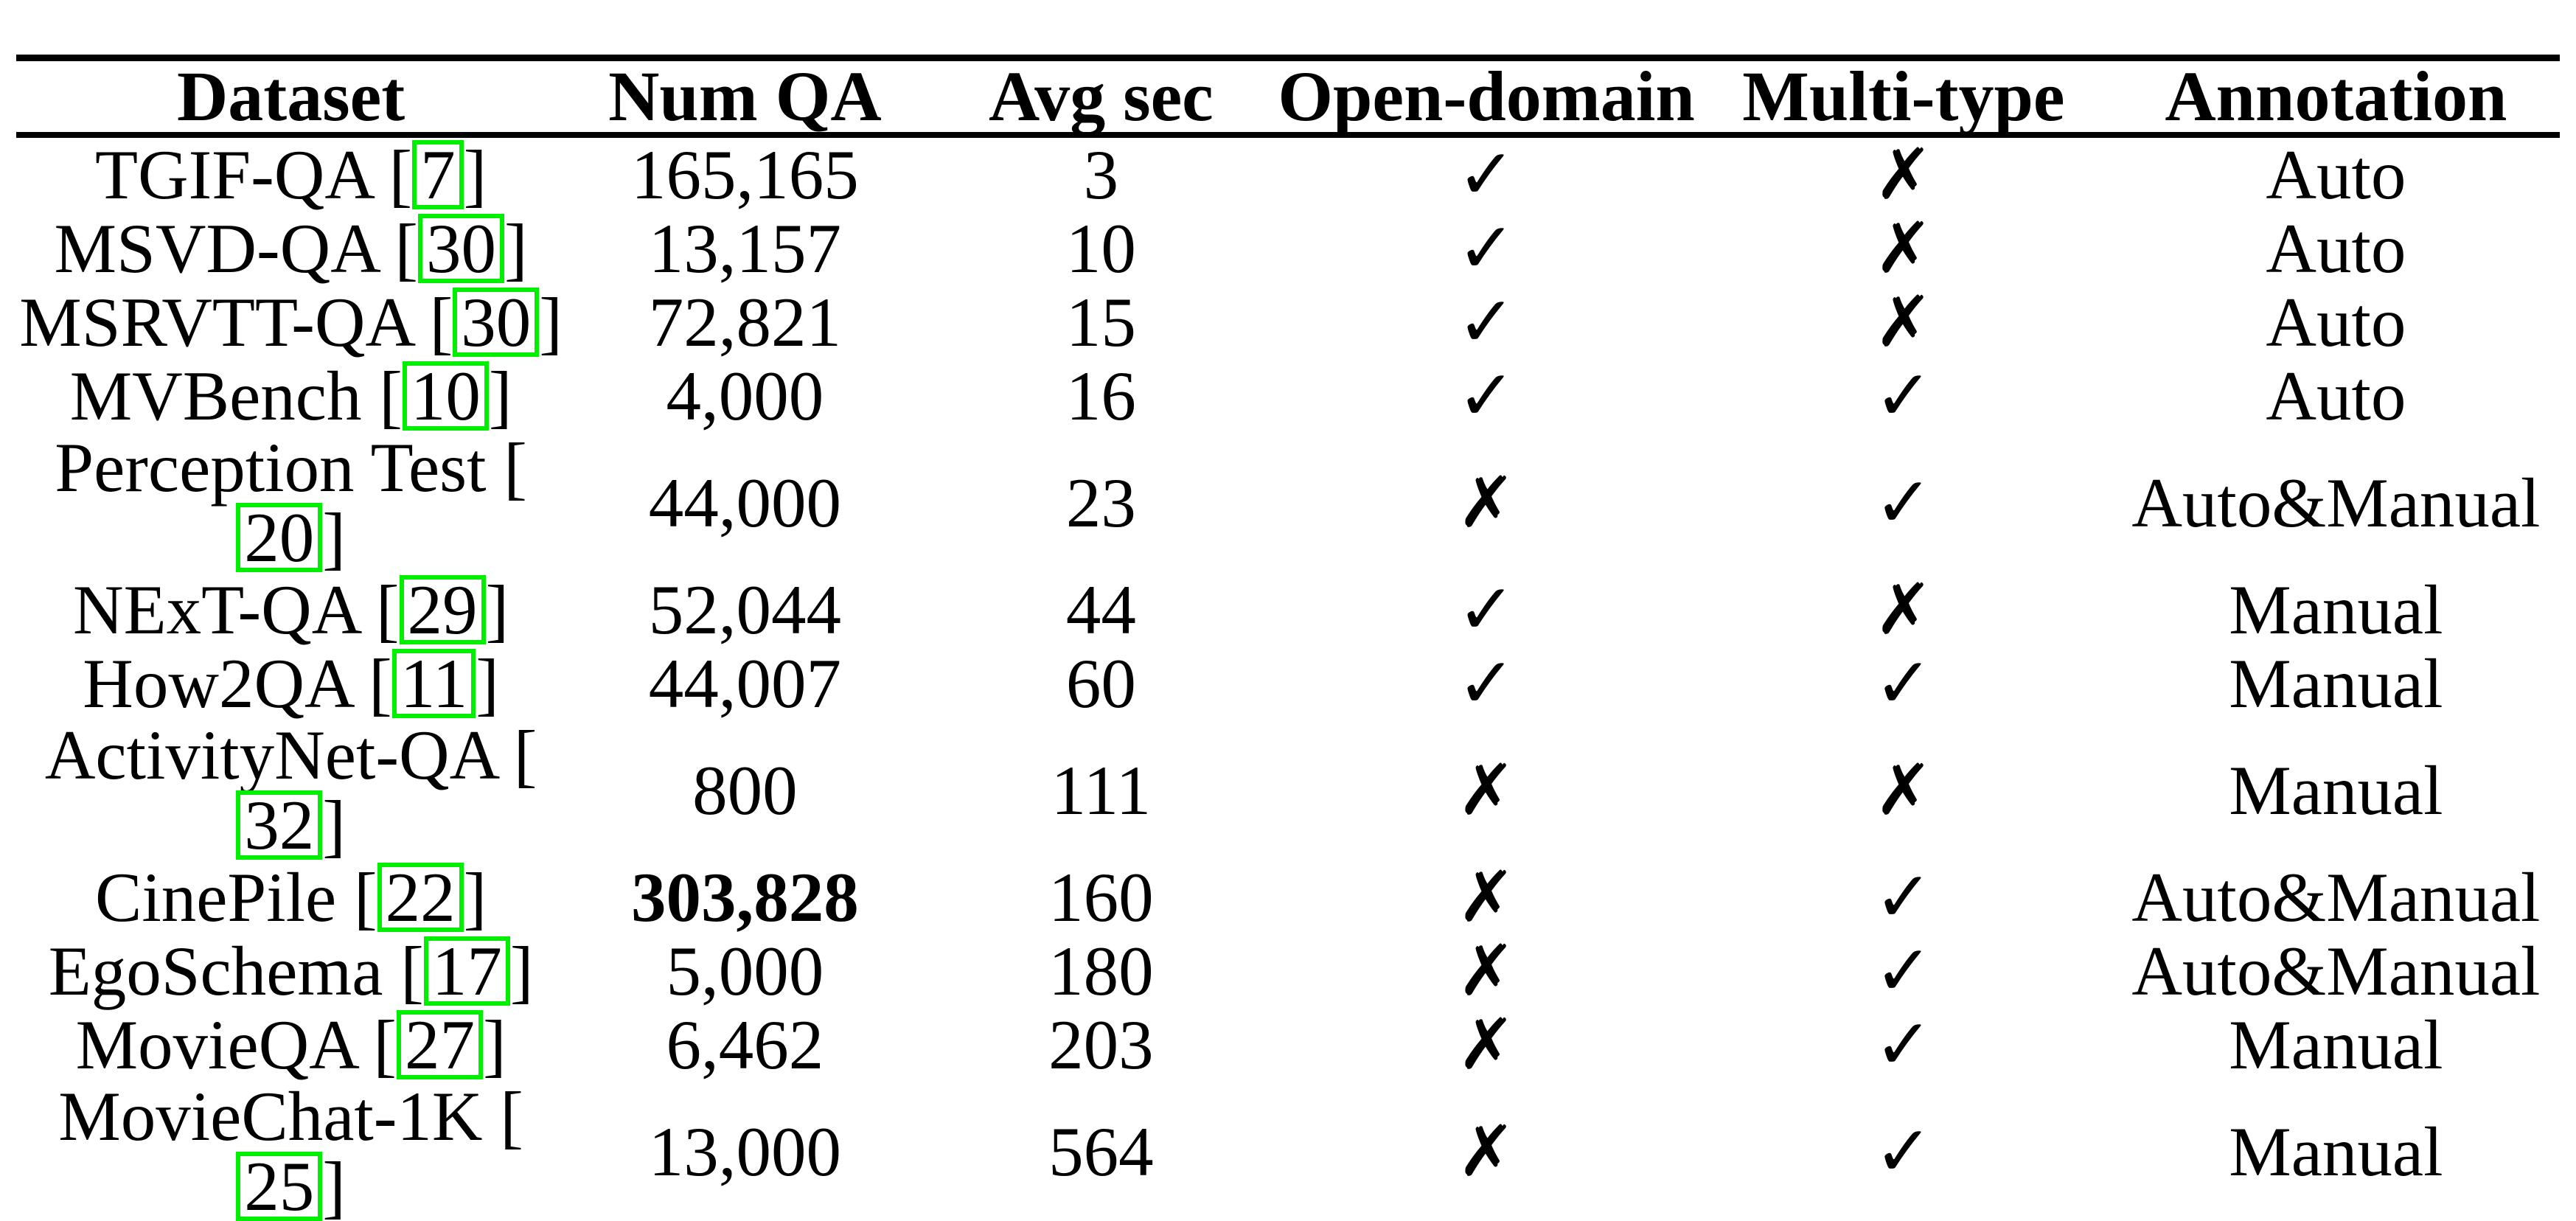 This screenshot has height=1221, width=2576. What do you see at coordinates (279, 825) in the screenshot?
I see `citation-number: 32` at bounding box center [279, 825].